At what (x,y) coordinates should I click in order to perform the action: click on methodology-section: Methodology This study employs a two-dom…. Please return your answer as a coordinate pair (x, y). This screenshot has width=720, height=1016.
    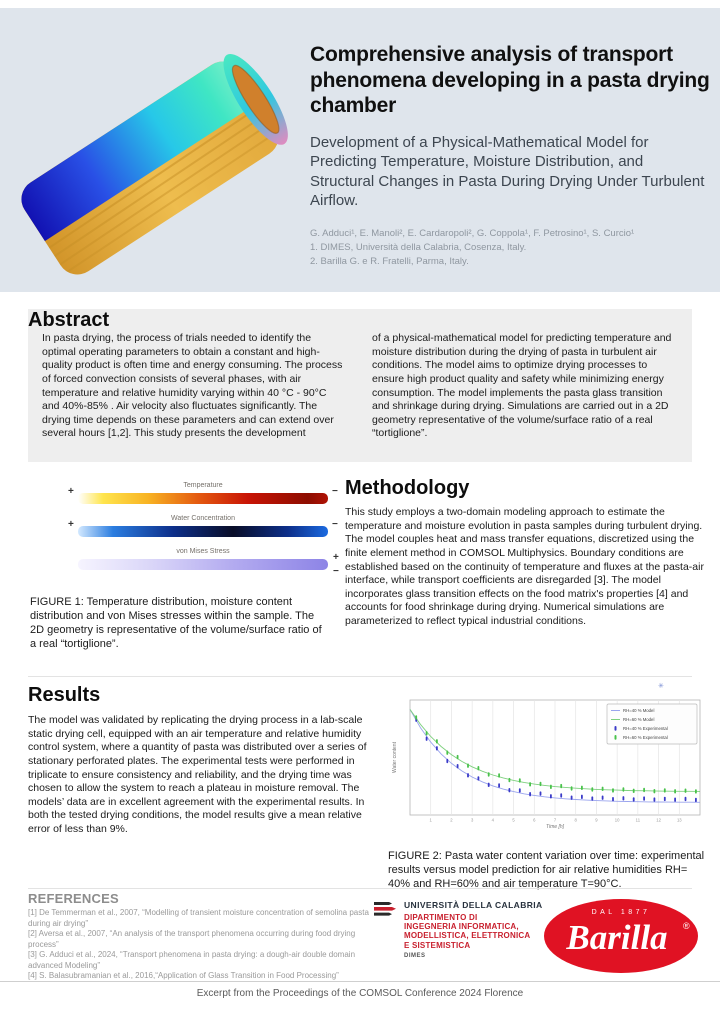
    Looking at the image, I should click on (525, 553).